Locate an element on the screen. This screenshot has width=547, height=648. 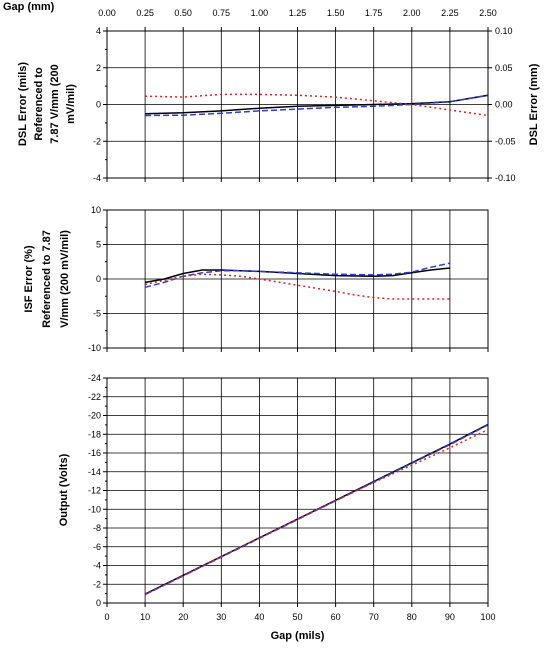
panel-output-labels: Gap (mils) Output (Volts) is located at coordinates (191, 547).